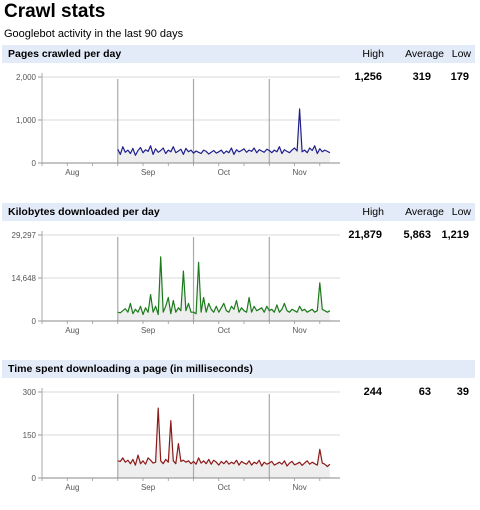  Describe the element at coordinates (26, 77) in the screenshot. I see `y-tick-label: 2,000` at that location.